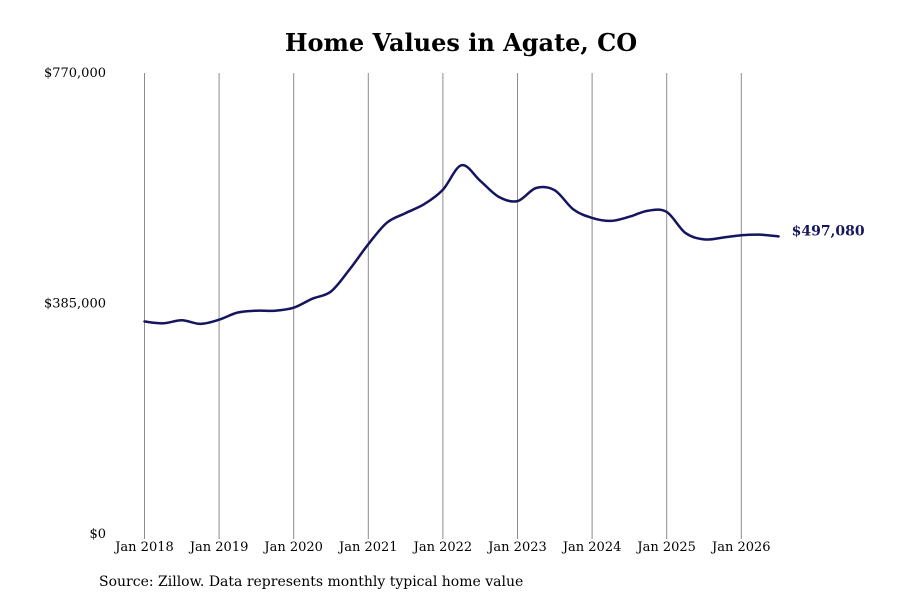  I want to click on x-tick-label: Jan 2021, so click(367, 547).